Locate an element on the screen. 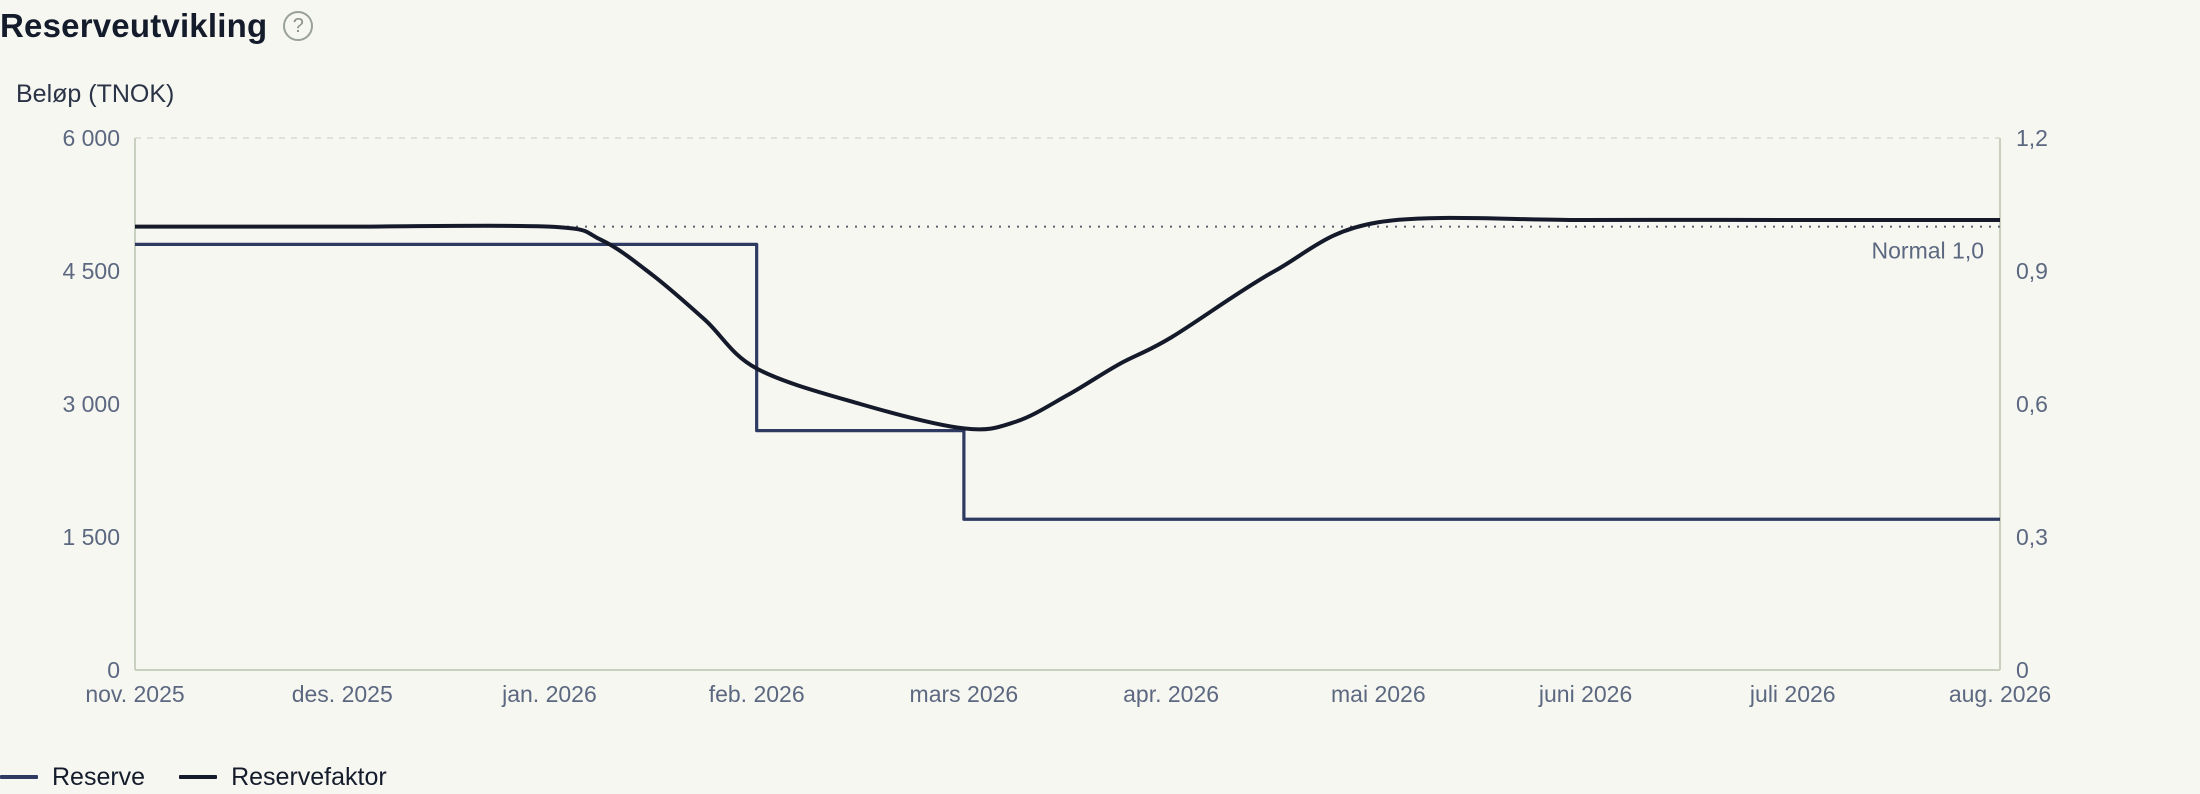 This screenshot has width=2200, height=794. chart-title: Reserveutvikling is located at coordinates (134, 25).